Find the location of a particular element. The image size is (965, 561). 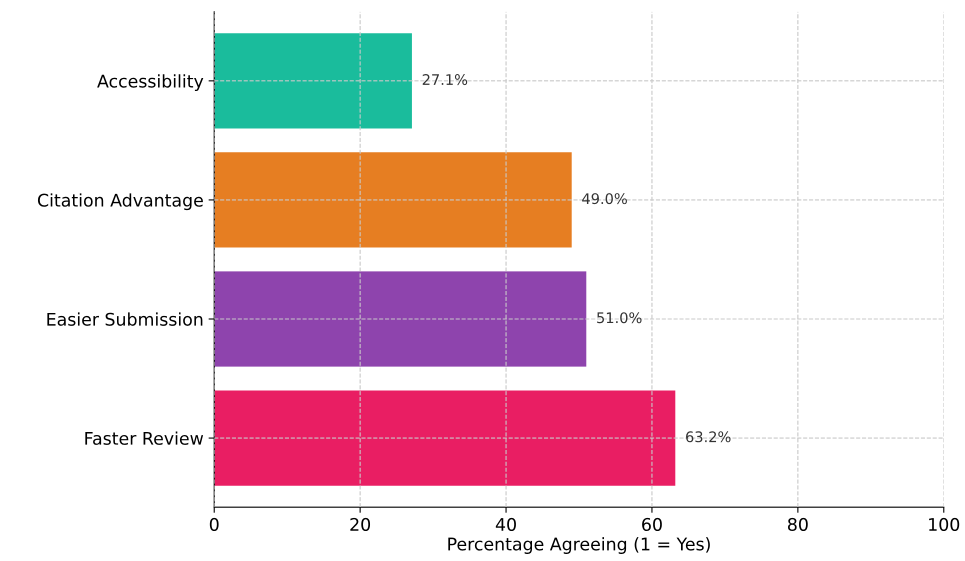

x-axis-title: Percentage Agreeing (1 = Yes) is located at coordinates (579, 545).